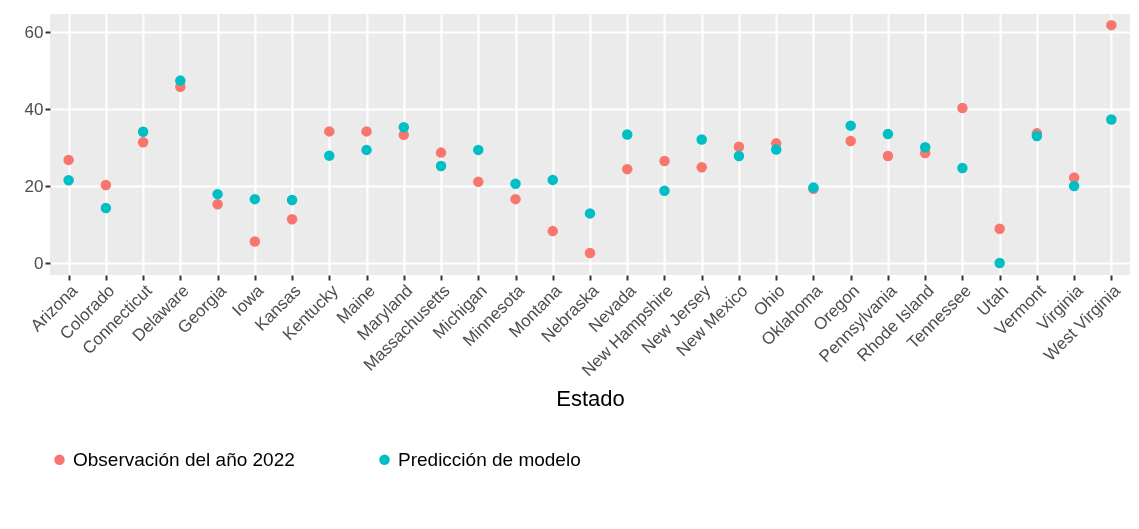 Image resolution: width=1139 pixels, height=529 pixels. Describe the element at coordinates (590, 399) in the screenshot. I see `x-axis-title: Estado` at that location.